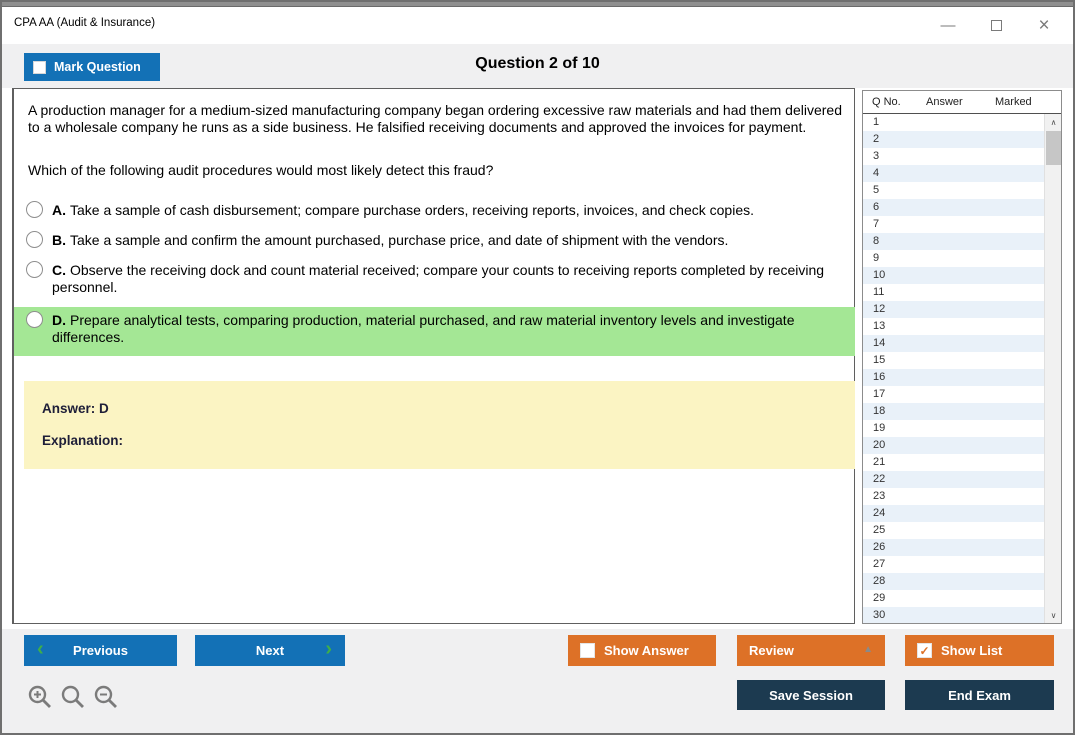 The image size is (1075, 735). Describe the element at coordinates (953, 377) in the screenshot. I see `question-list-row: 16` at that location.